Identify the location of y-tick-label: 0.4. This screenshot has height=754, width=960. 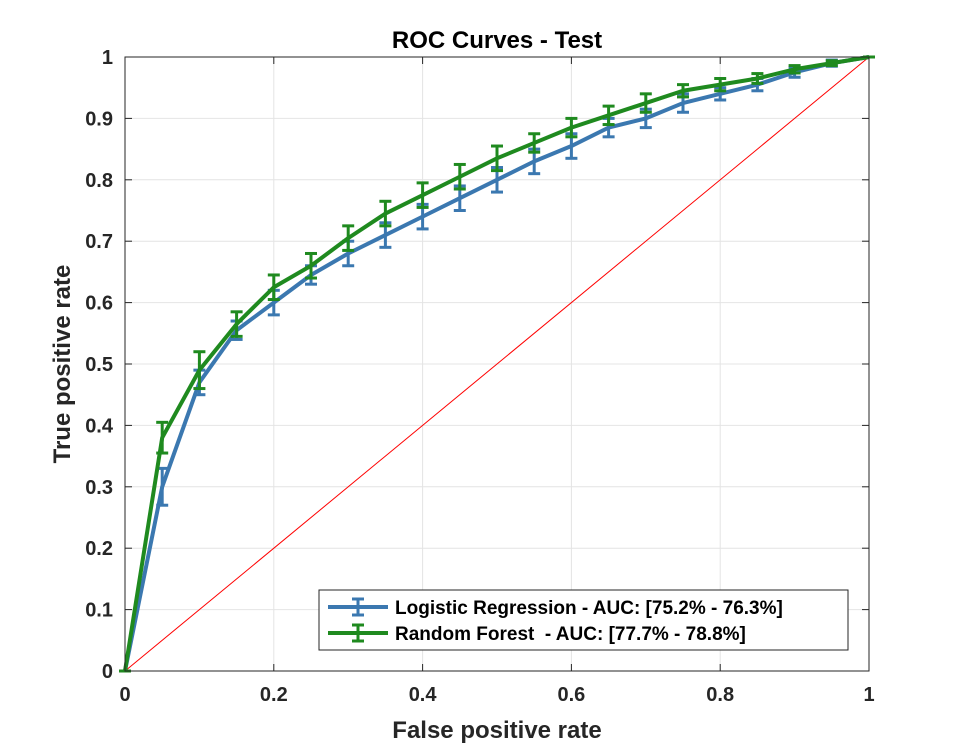
(99, 426).